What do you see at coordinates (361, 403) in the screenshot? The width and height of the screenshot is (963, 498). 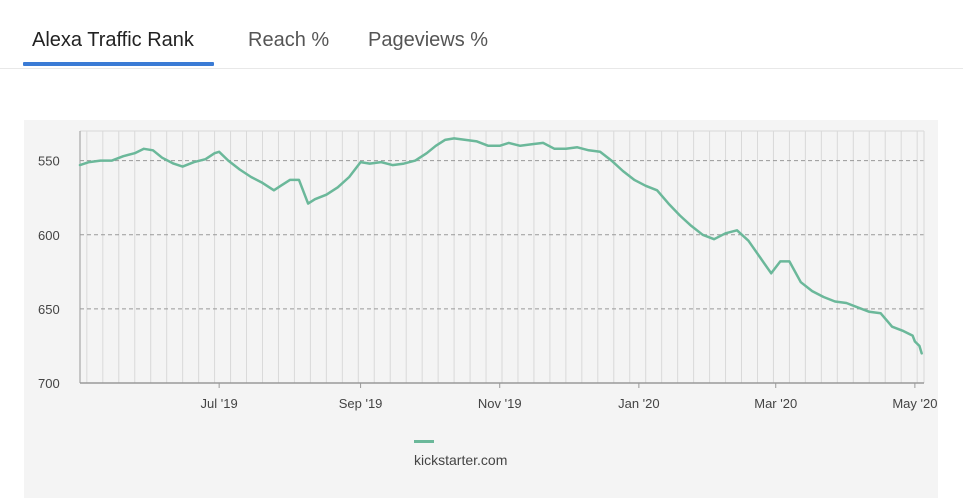 I see `x-tick-label: Sep '19` at bounding box center [361, 403].